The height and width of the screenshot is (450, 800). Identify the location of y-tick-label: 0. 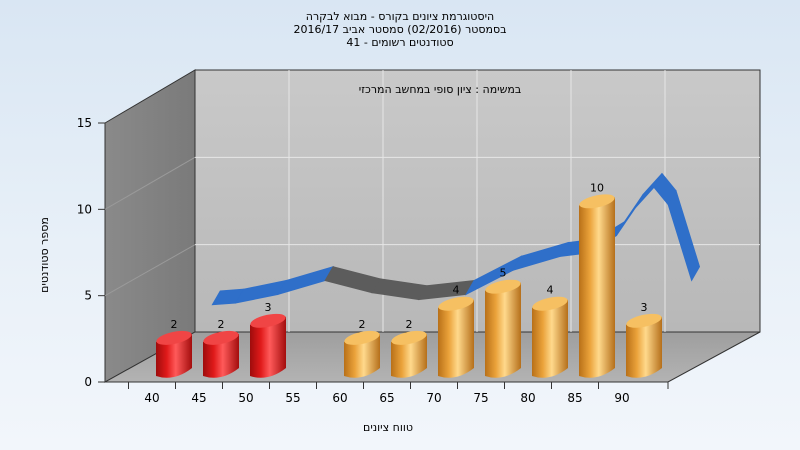
(88, 382).